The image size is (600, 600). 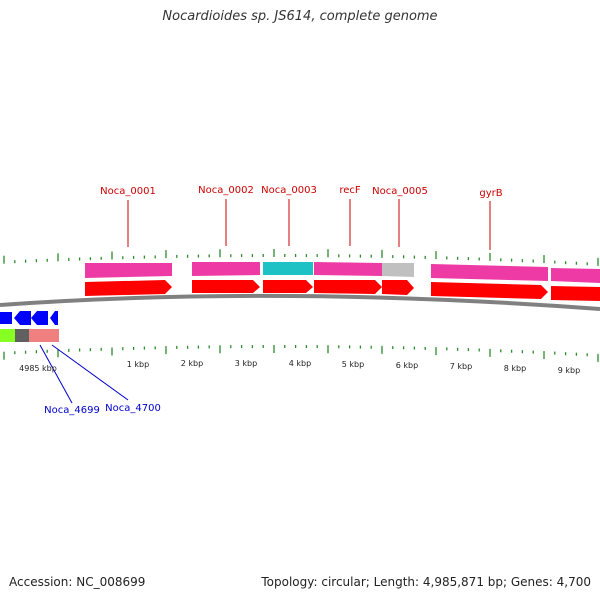 I want to click on scale-label-1-kbp: 1 kbp, so click(x=138, y=364).